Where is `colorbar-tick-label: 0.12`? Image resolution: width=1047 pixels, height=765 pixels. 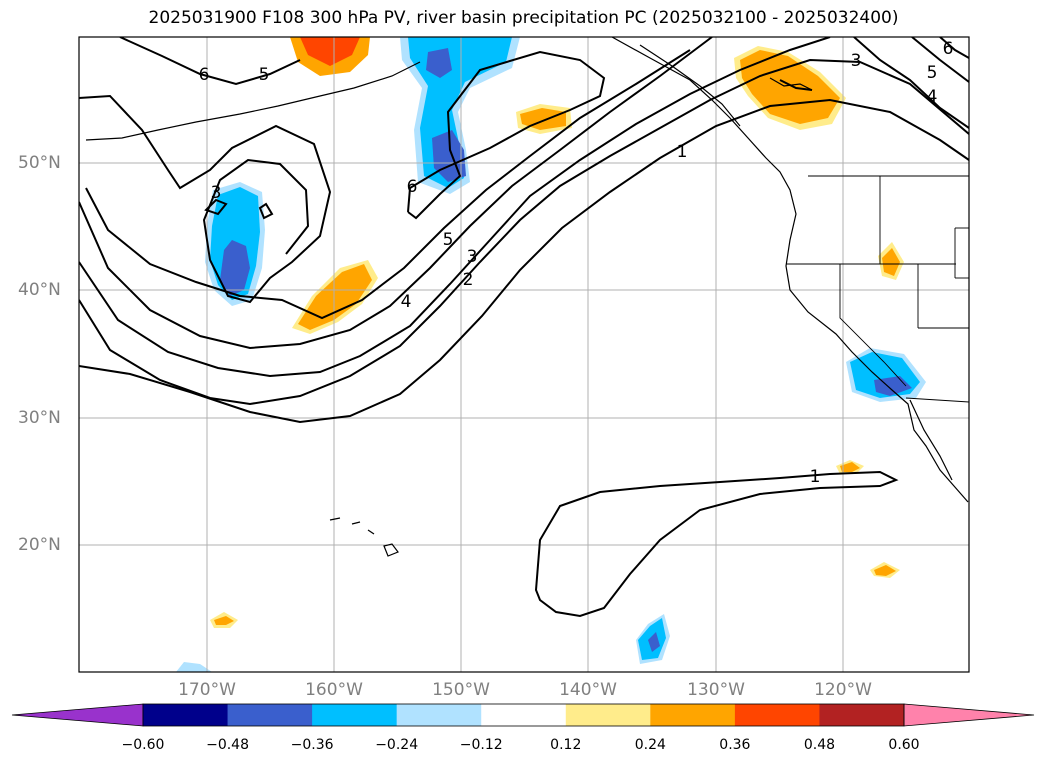
colorbar-tick-label: 0.12 is located at coordinates (566, 745).